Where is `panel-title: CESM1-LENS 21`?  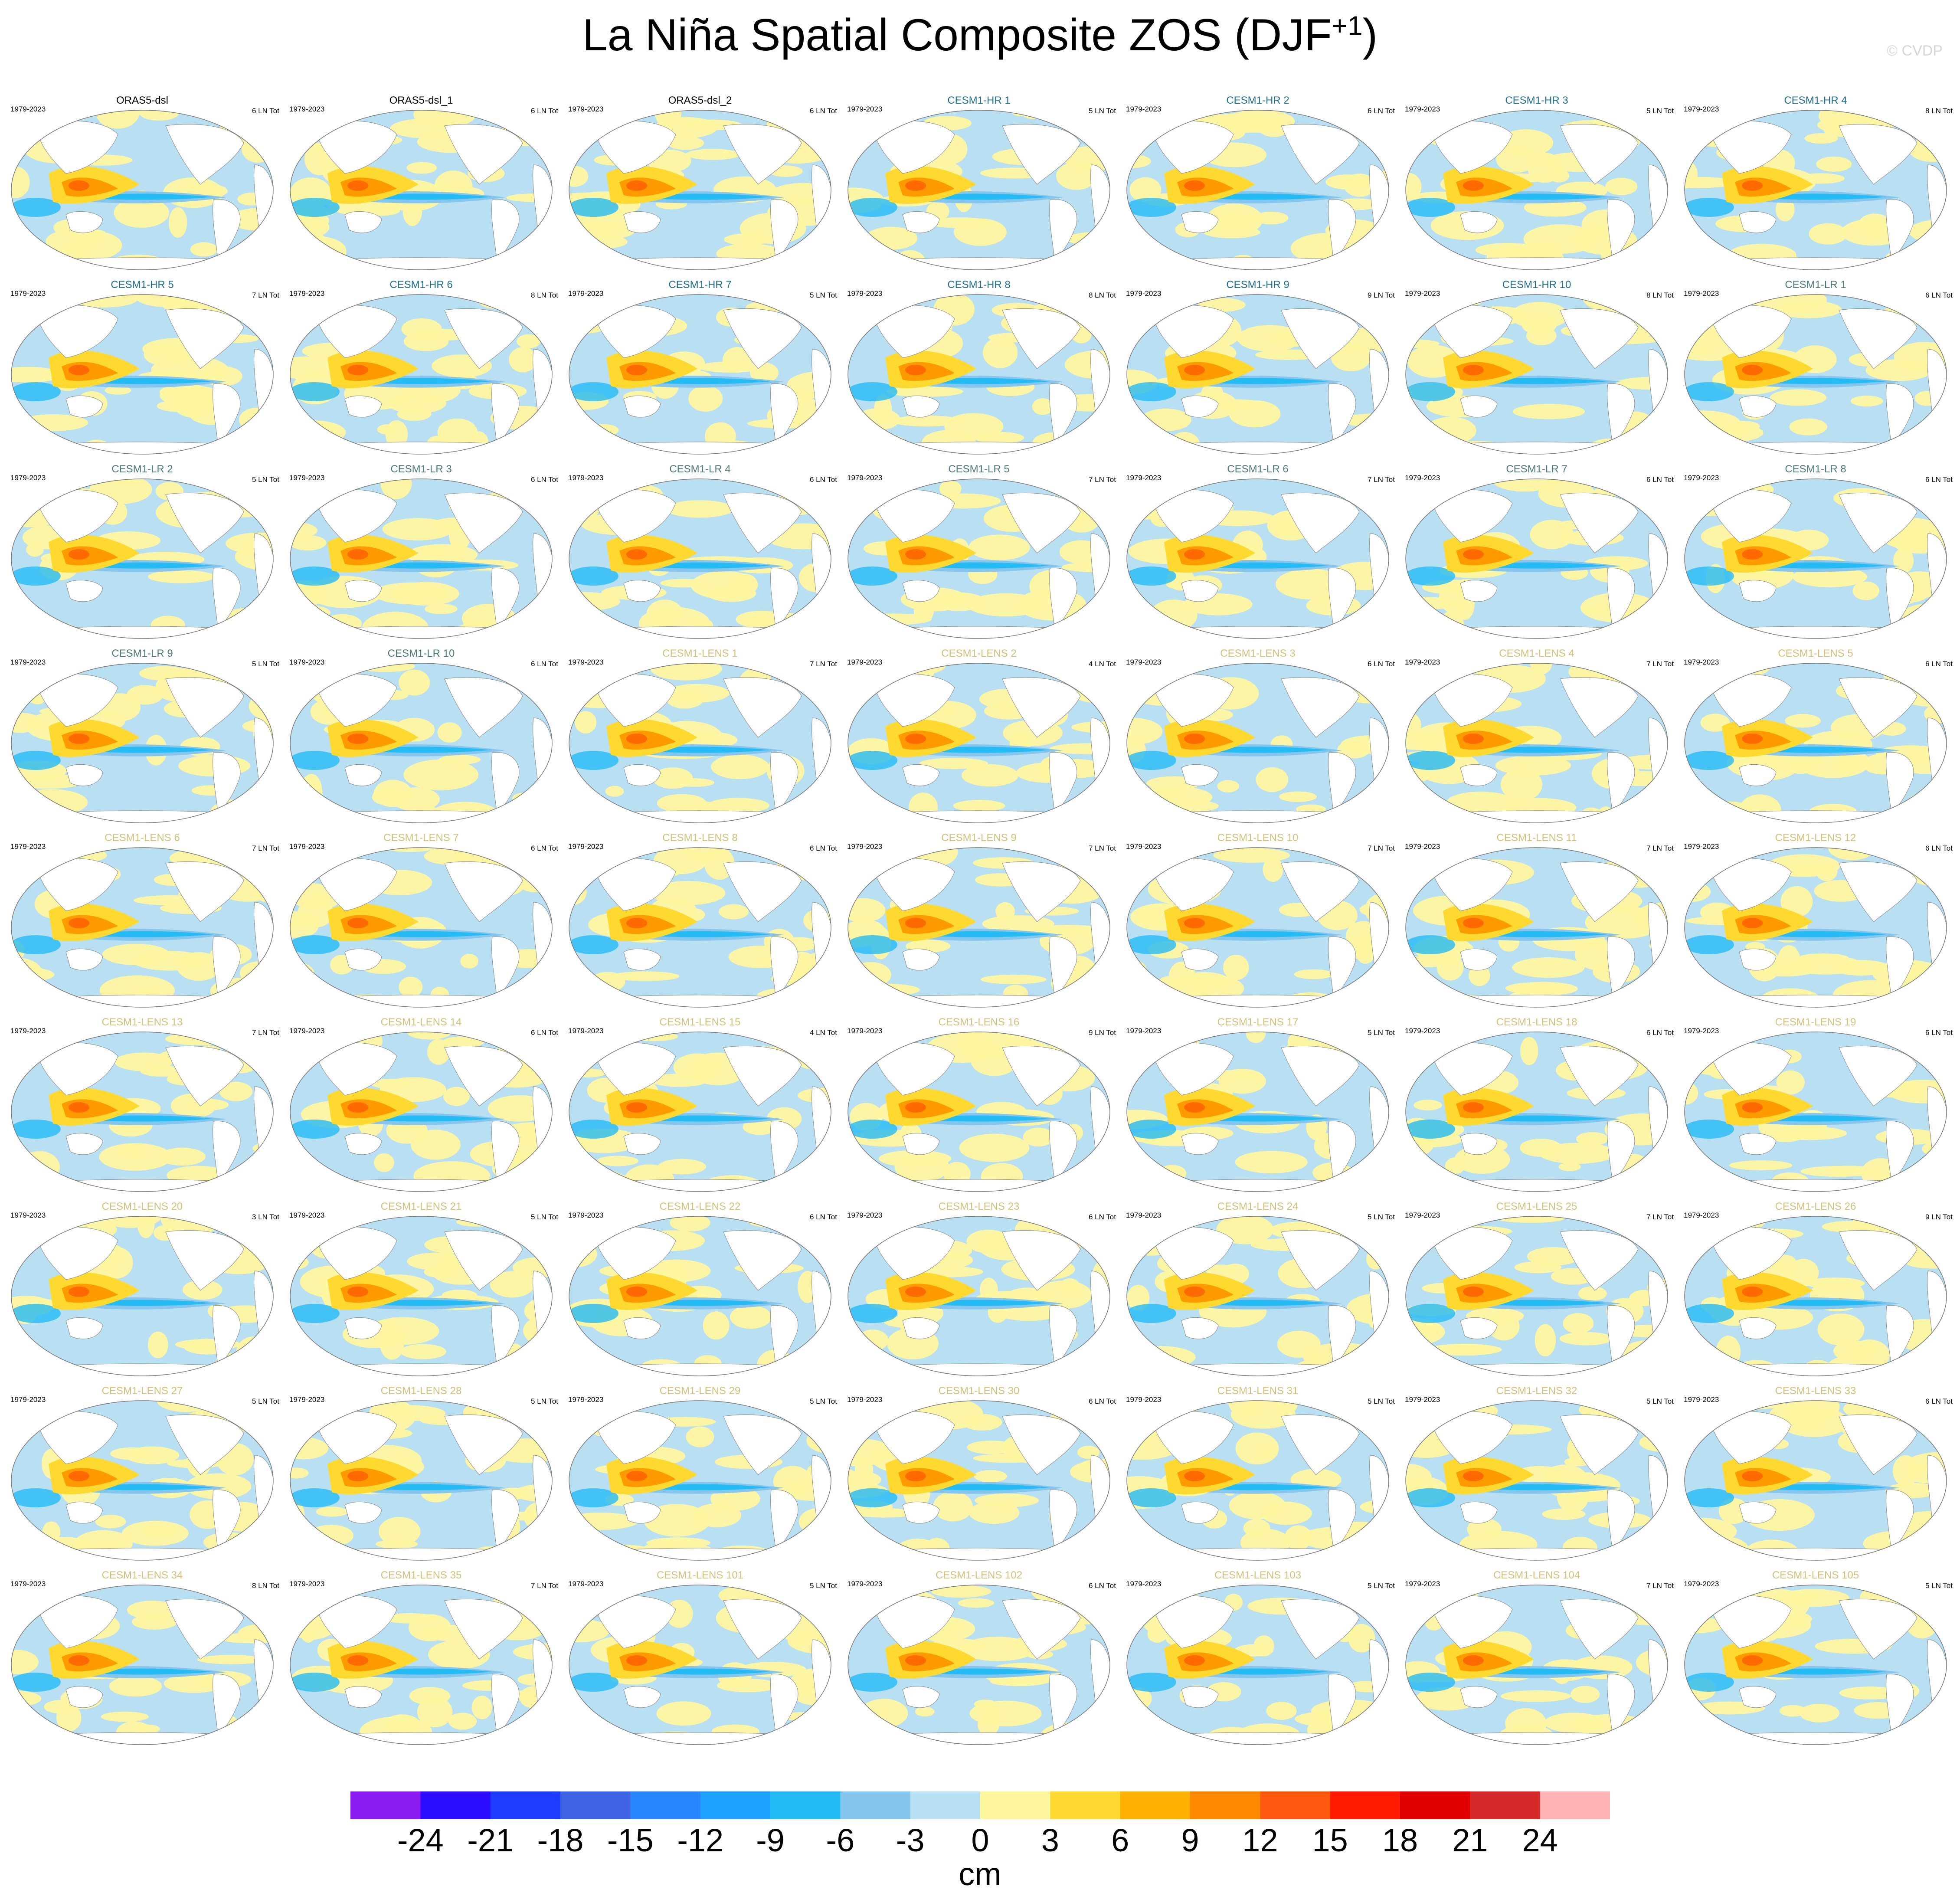
panel-title: CESM1-LENS 21 is located at coordinates (421, 1206).